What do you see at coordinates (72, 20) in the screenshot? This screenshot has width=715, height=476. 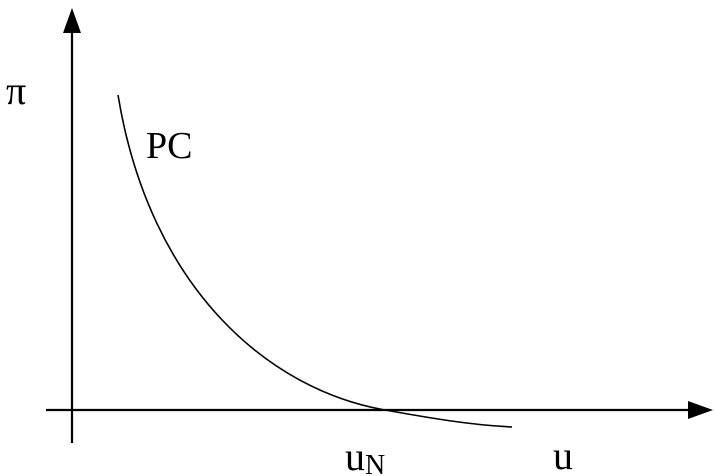 I see `y-axis-arrowhead` at bounding box center [72, 20].